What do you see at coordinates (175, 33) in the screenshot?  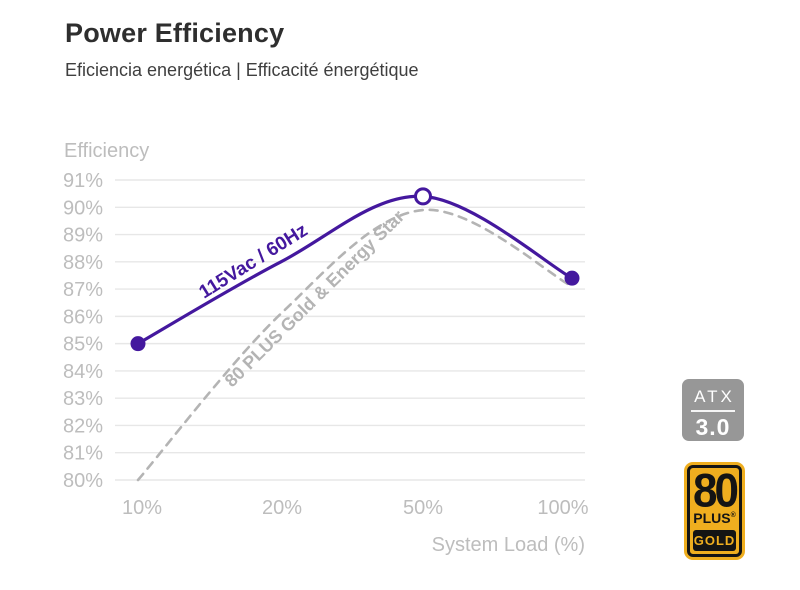 I see `page-title: Power Efficiency` at bounding box center [175, 33].